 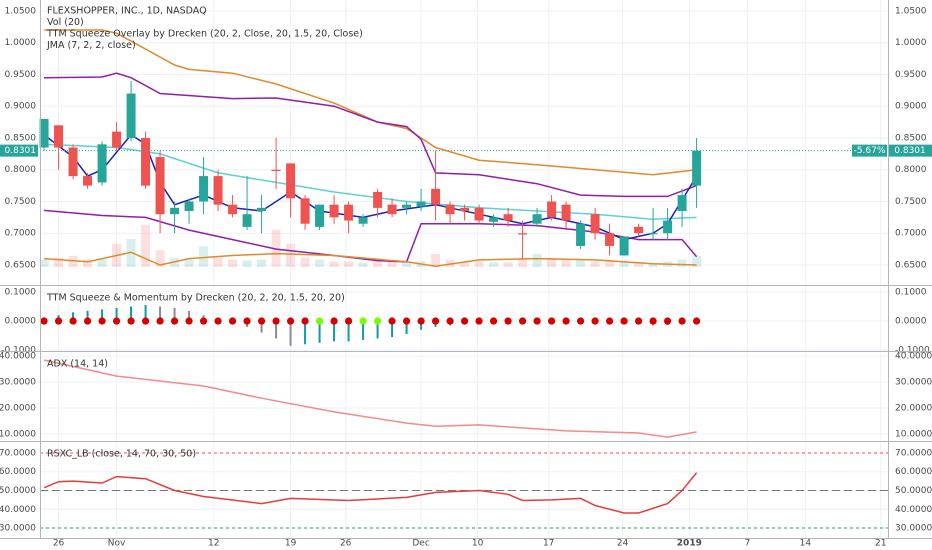 What do you see at coordinates (18, 472) in the screenshot?
I see `y-tick-label-left: 60.0000` at bounding box center [18, 472].